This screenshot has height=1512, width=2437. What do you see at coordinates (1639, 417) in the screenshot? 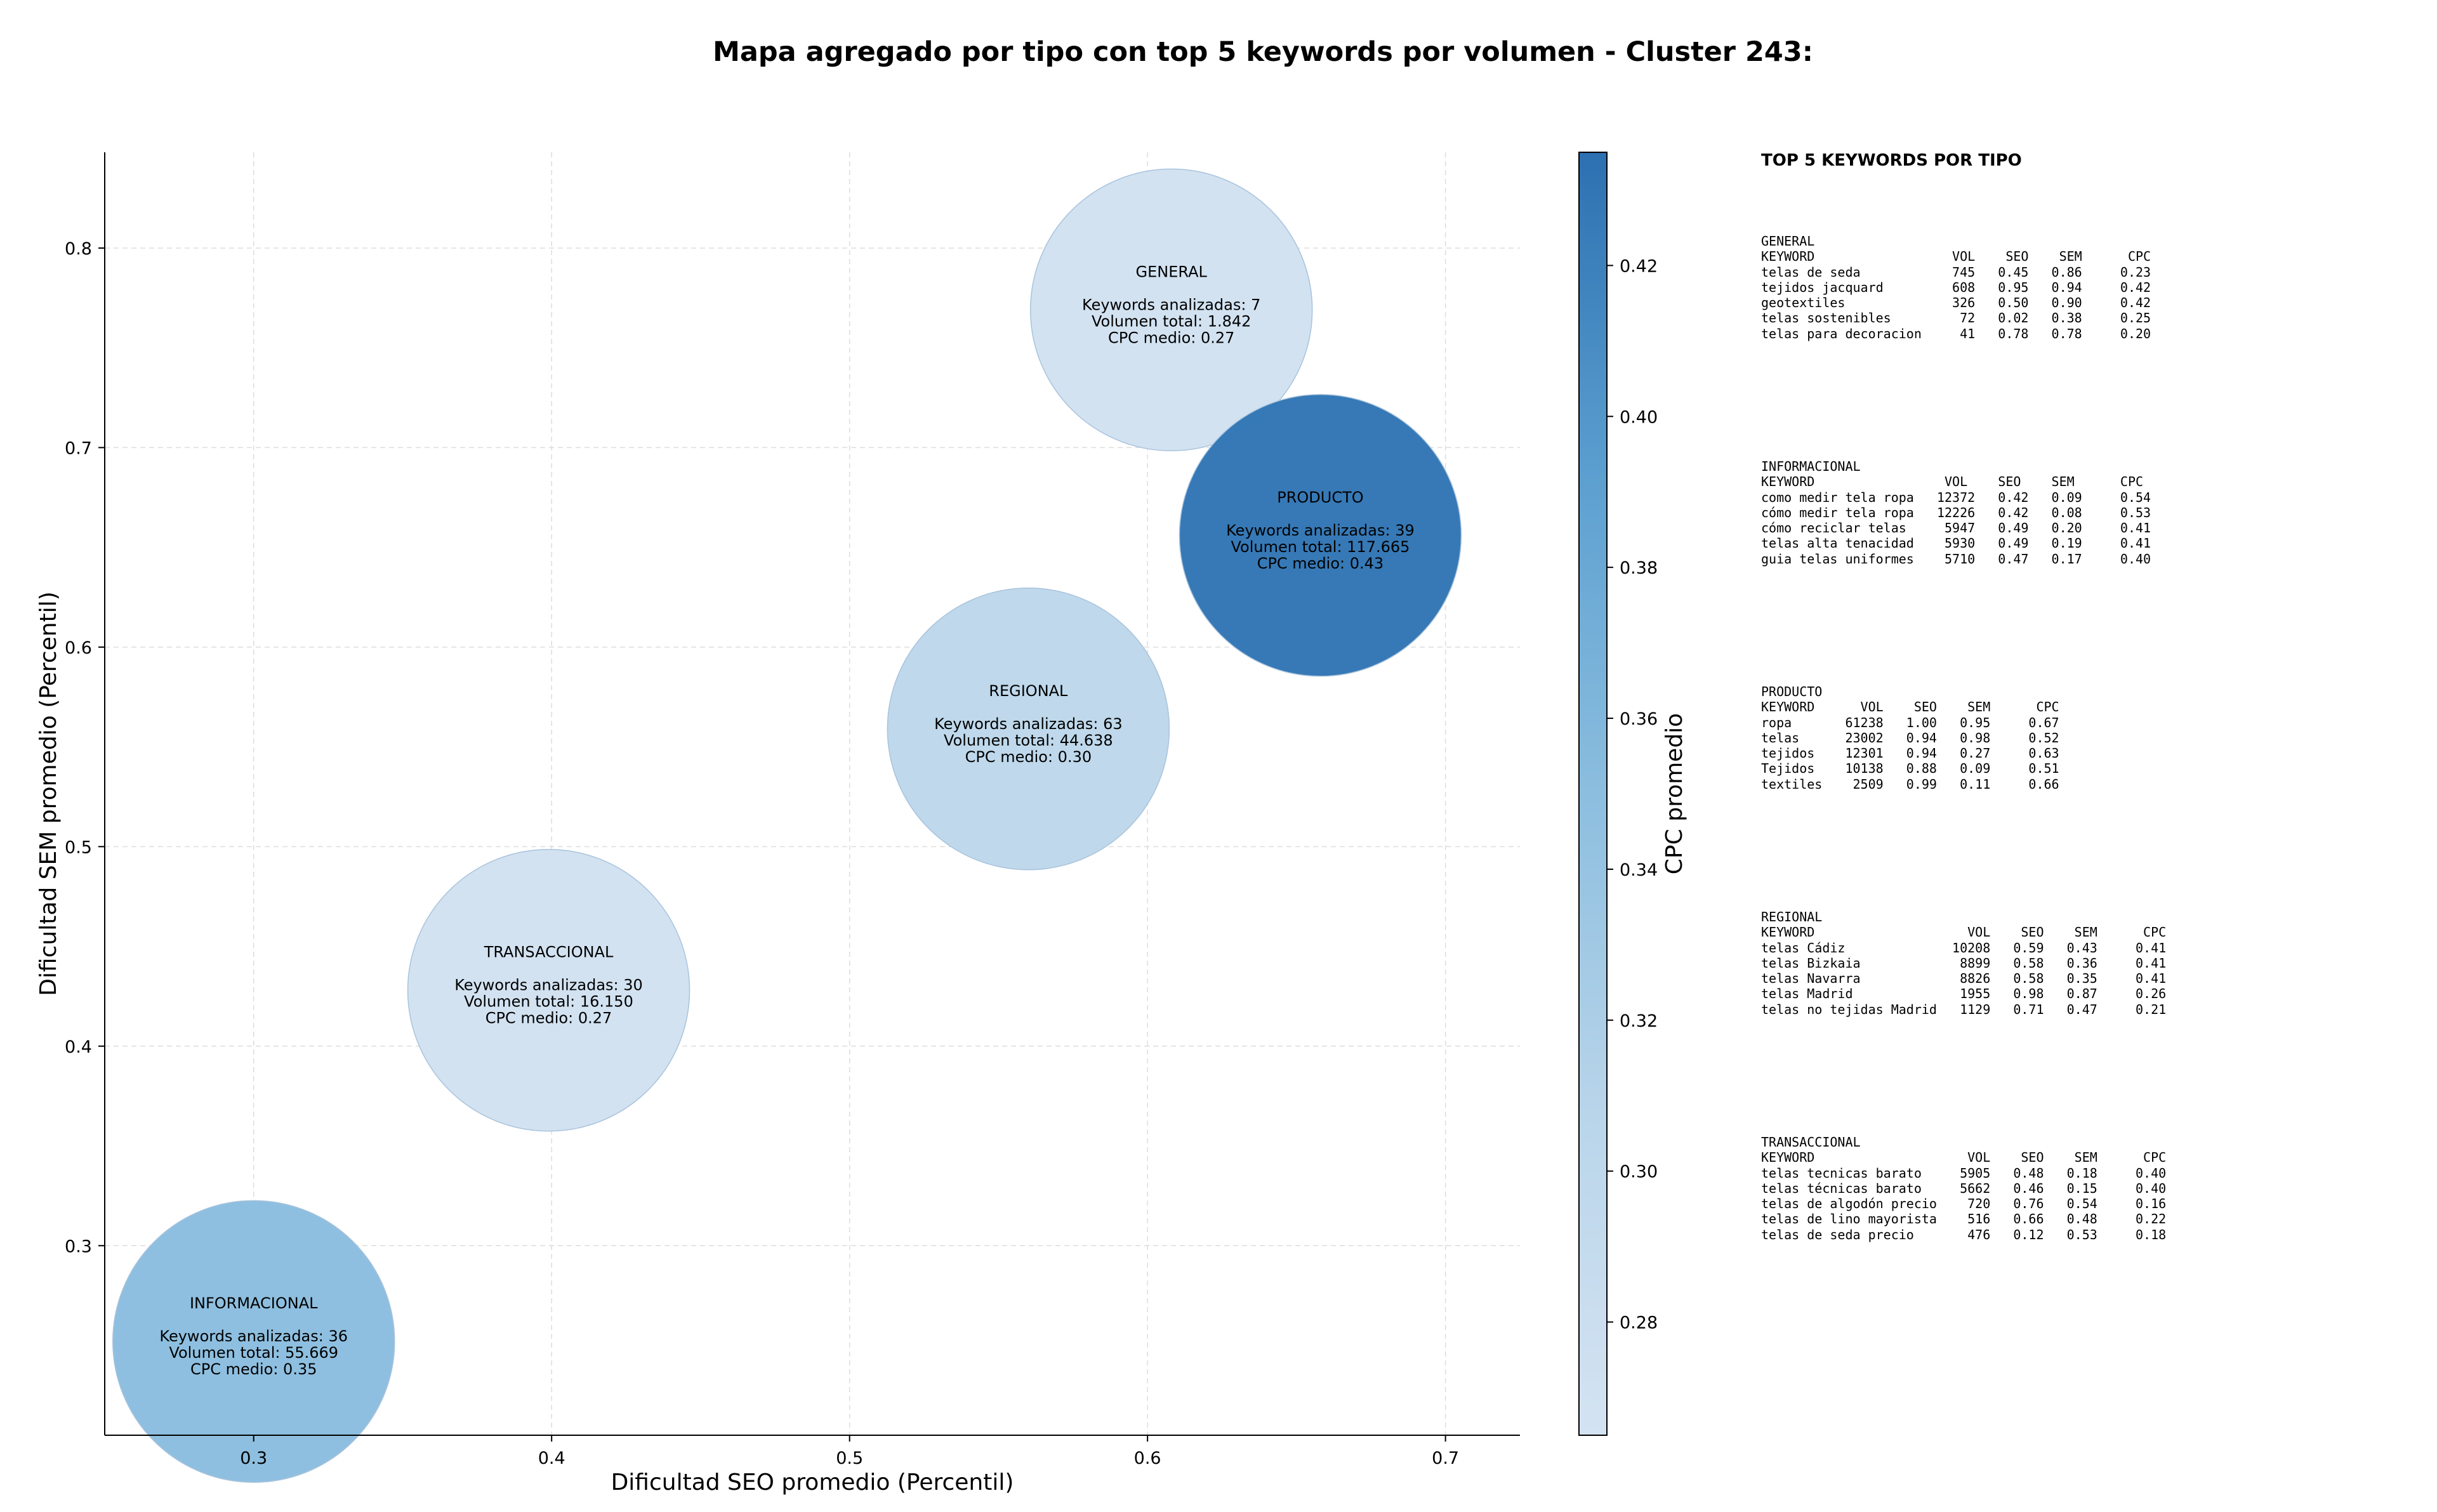
I see `colorbar-tick-label: 0.40` at bounding box center [1639, 417].